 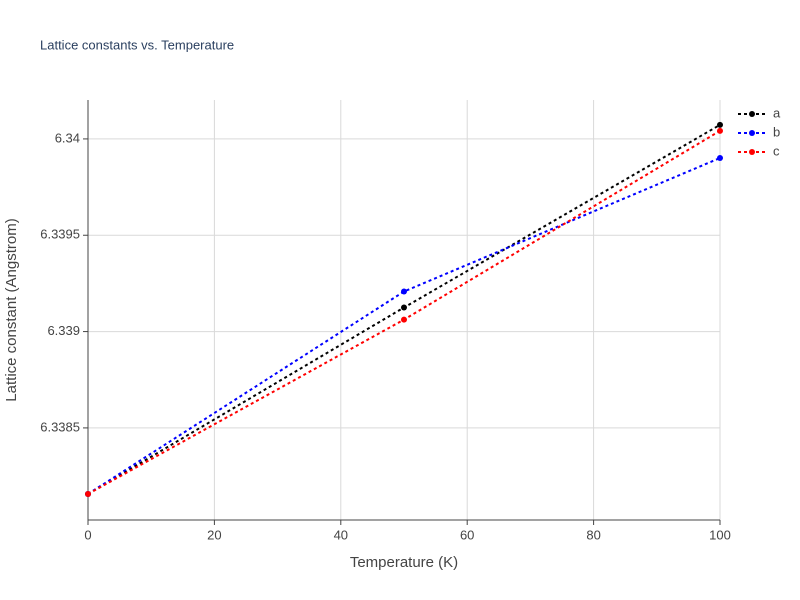 What do you see at coordinates (593, 534) in the screenshot?
I see `x-tick-label: 80` at bounding box center [593, 534].